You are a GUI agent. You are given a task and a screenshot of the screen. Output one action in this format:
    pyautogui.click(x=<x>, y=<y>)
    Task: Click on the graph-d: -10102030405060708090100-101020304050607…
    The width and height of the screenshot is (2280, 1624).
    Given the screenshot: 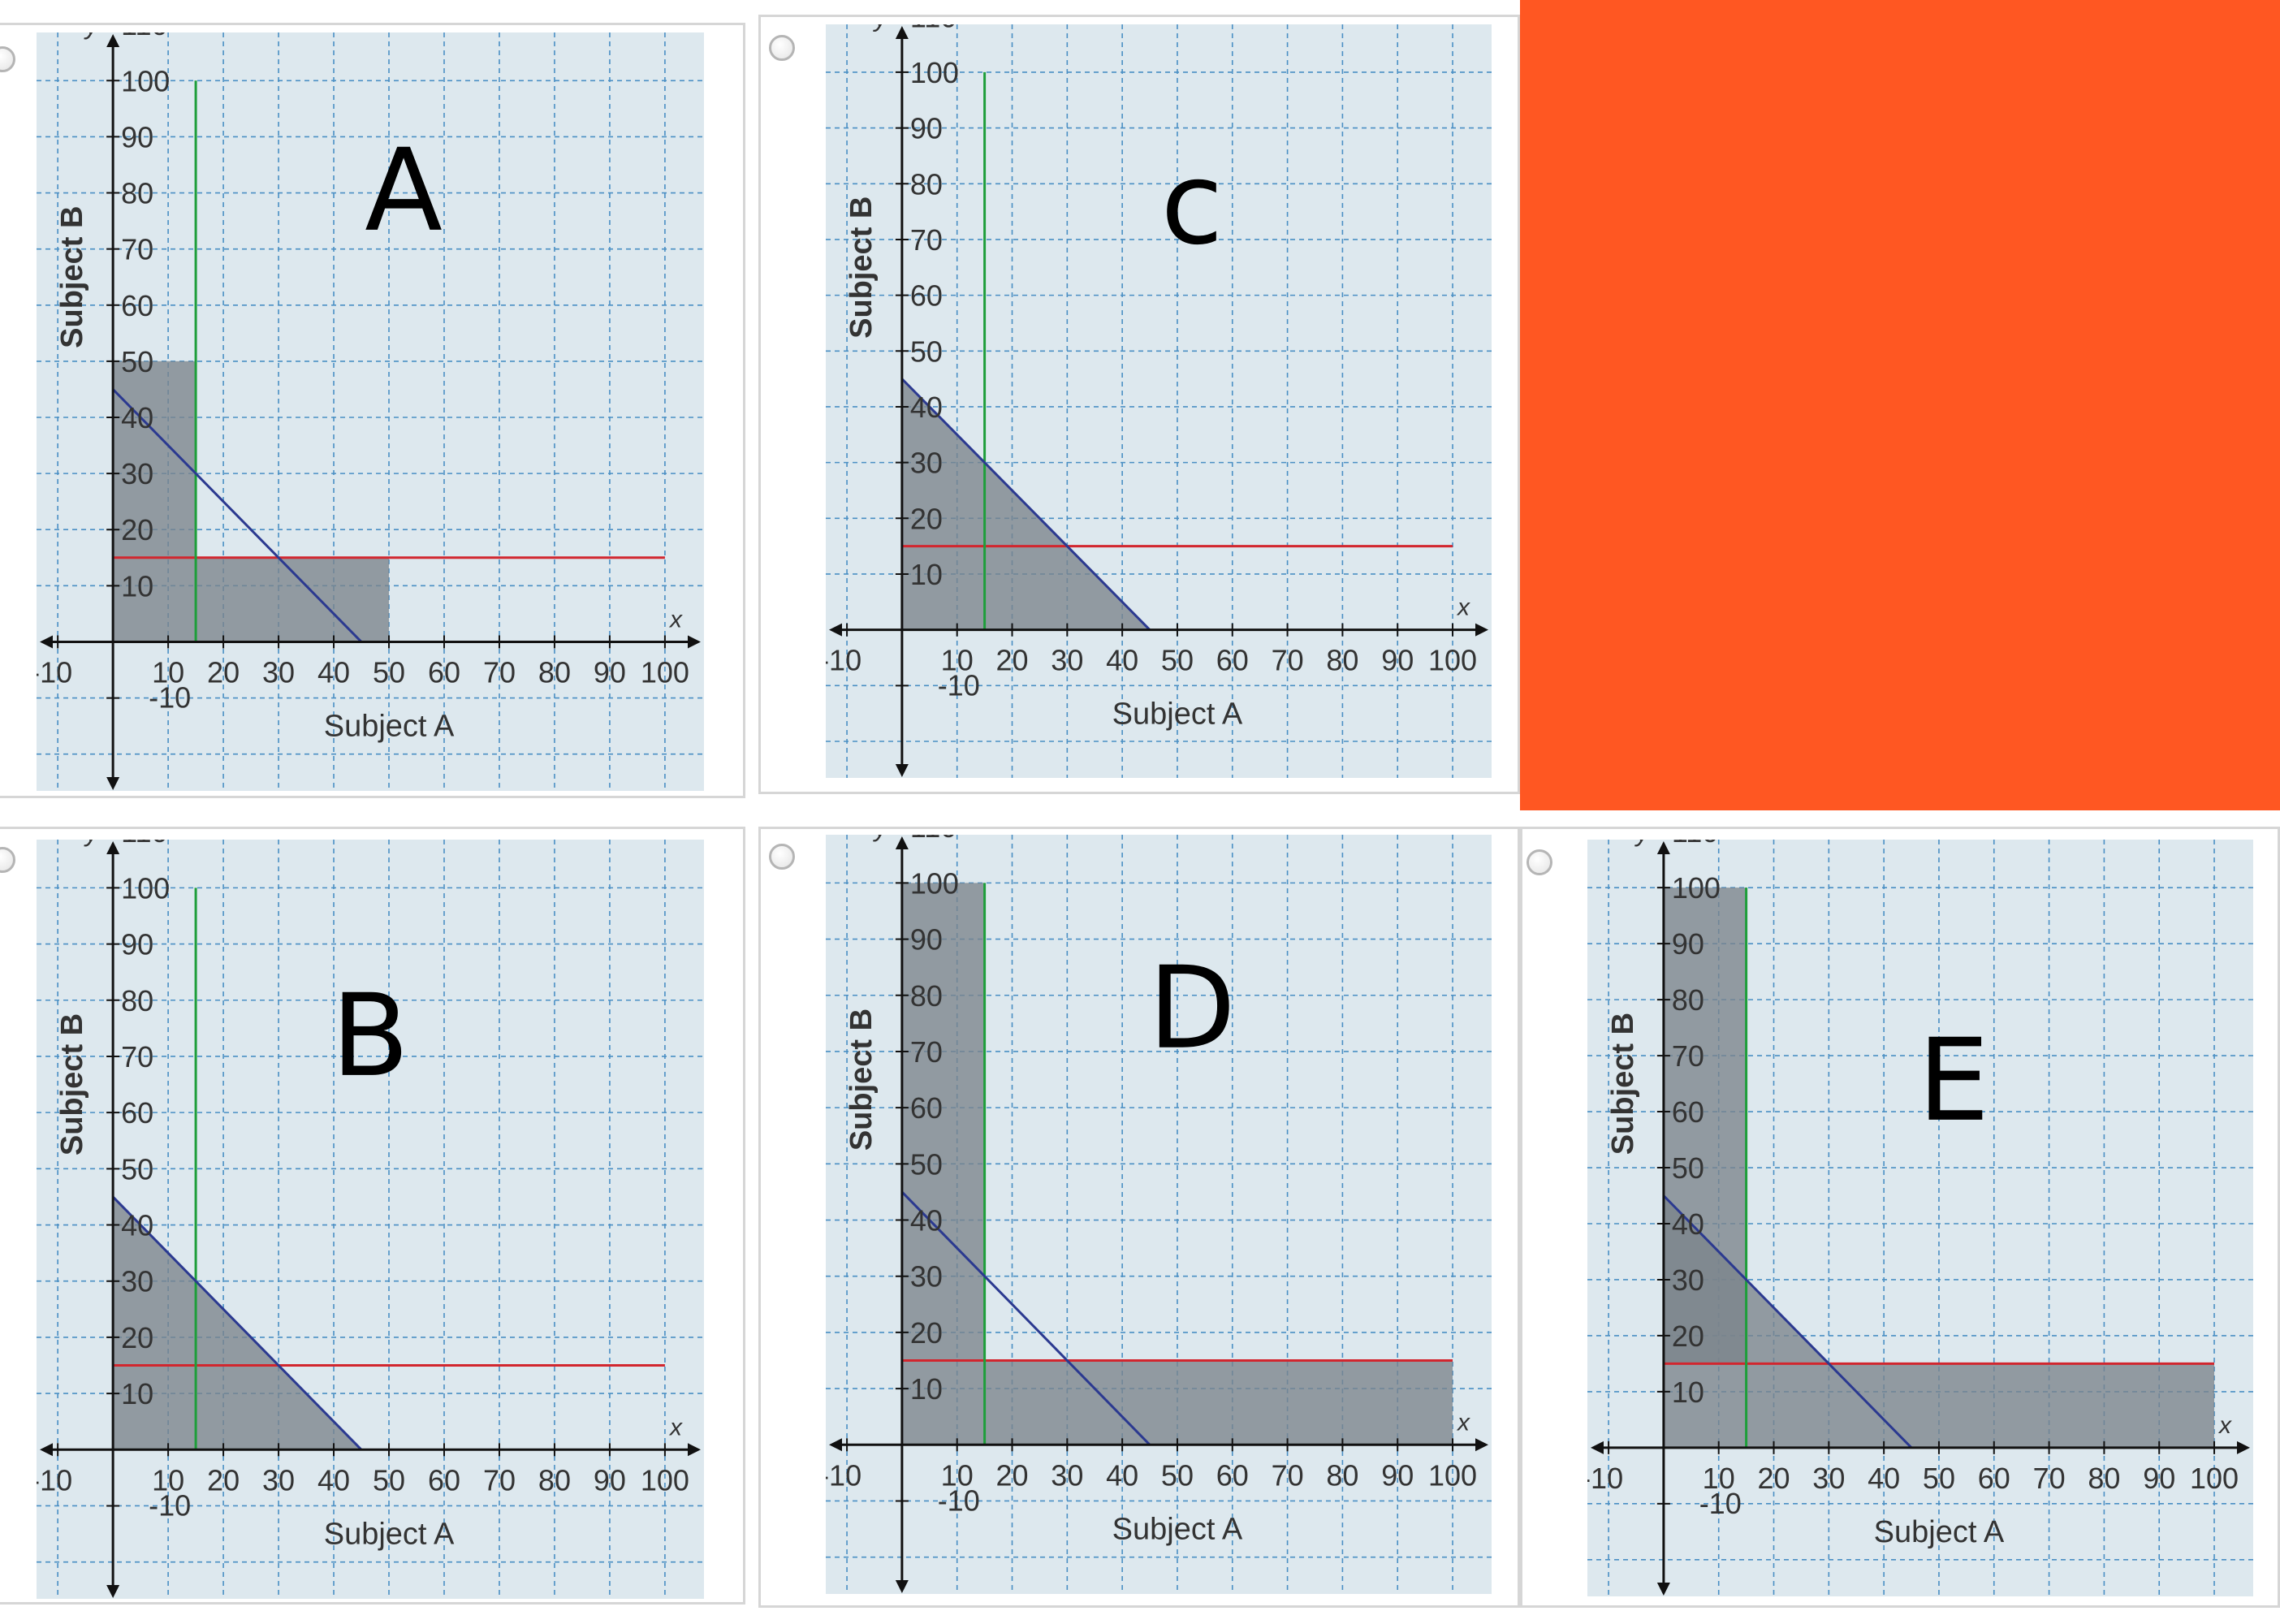 What is the action you would take?
    pyautogui.click(x=1159, y=1215)
    